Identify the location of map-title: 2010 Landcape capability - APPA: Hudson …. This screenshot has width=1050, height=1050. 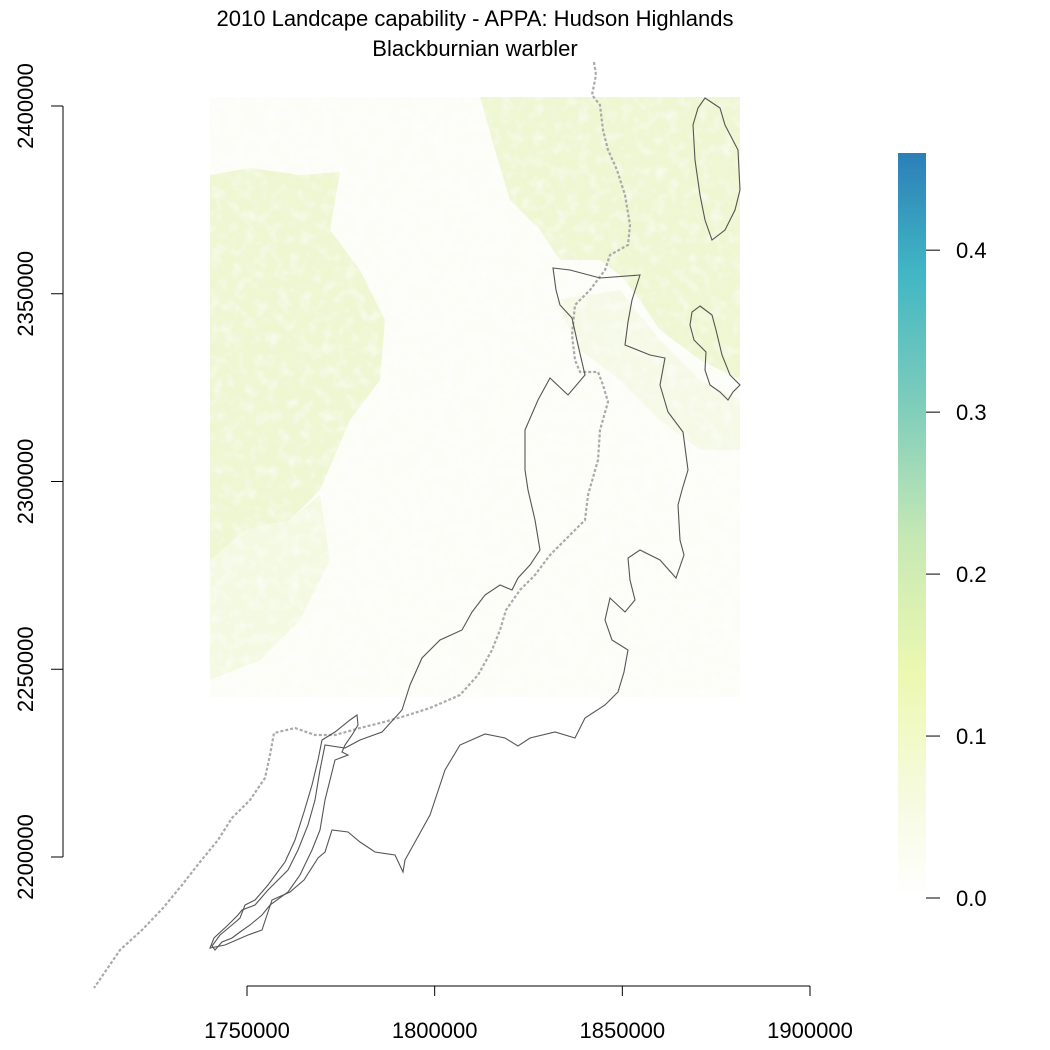
(475, 18).